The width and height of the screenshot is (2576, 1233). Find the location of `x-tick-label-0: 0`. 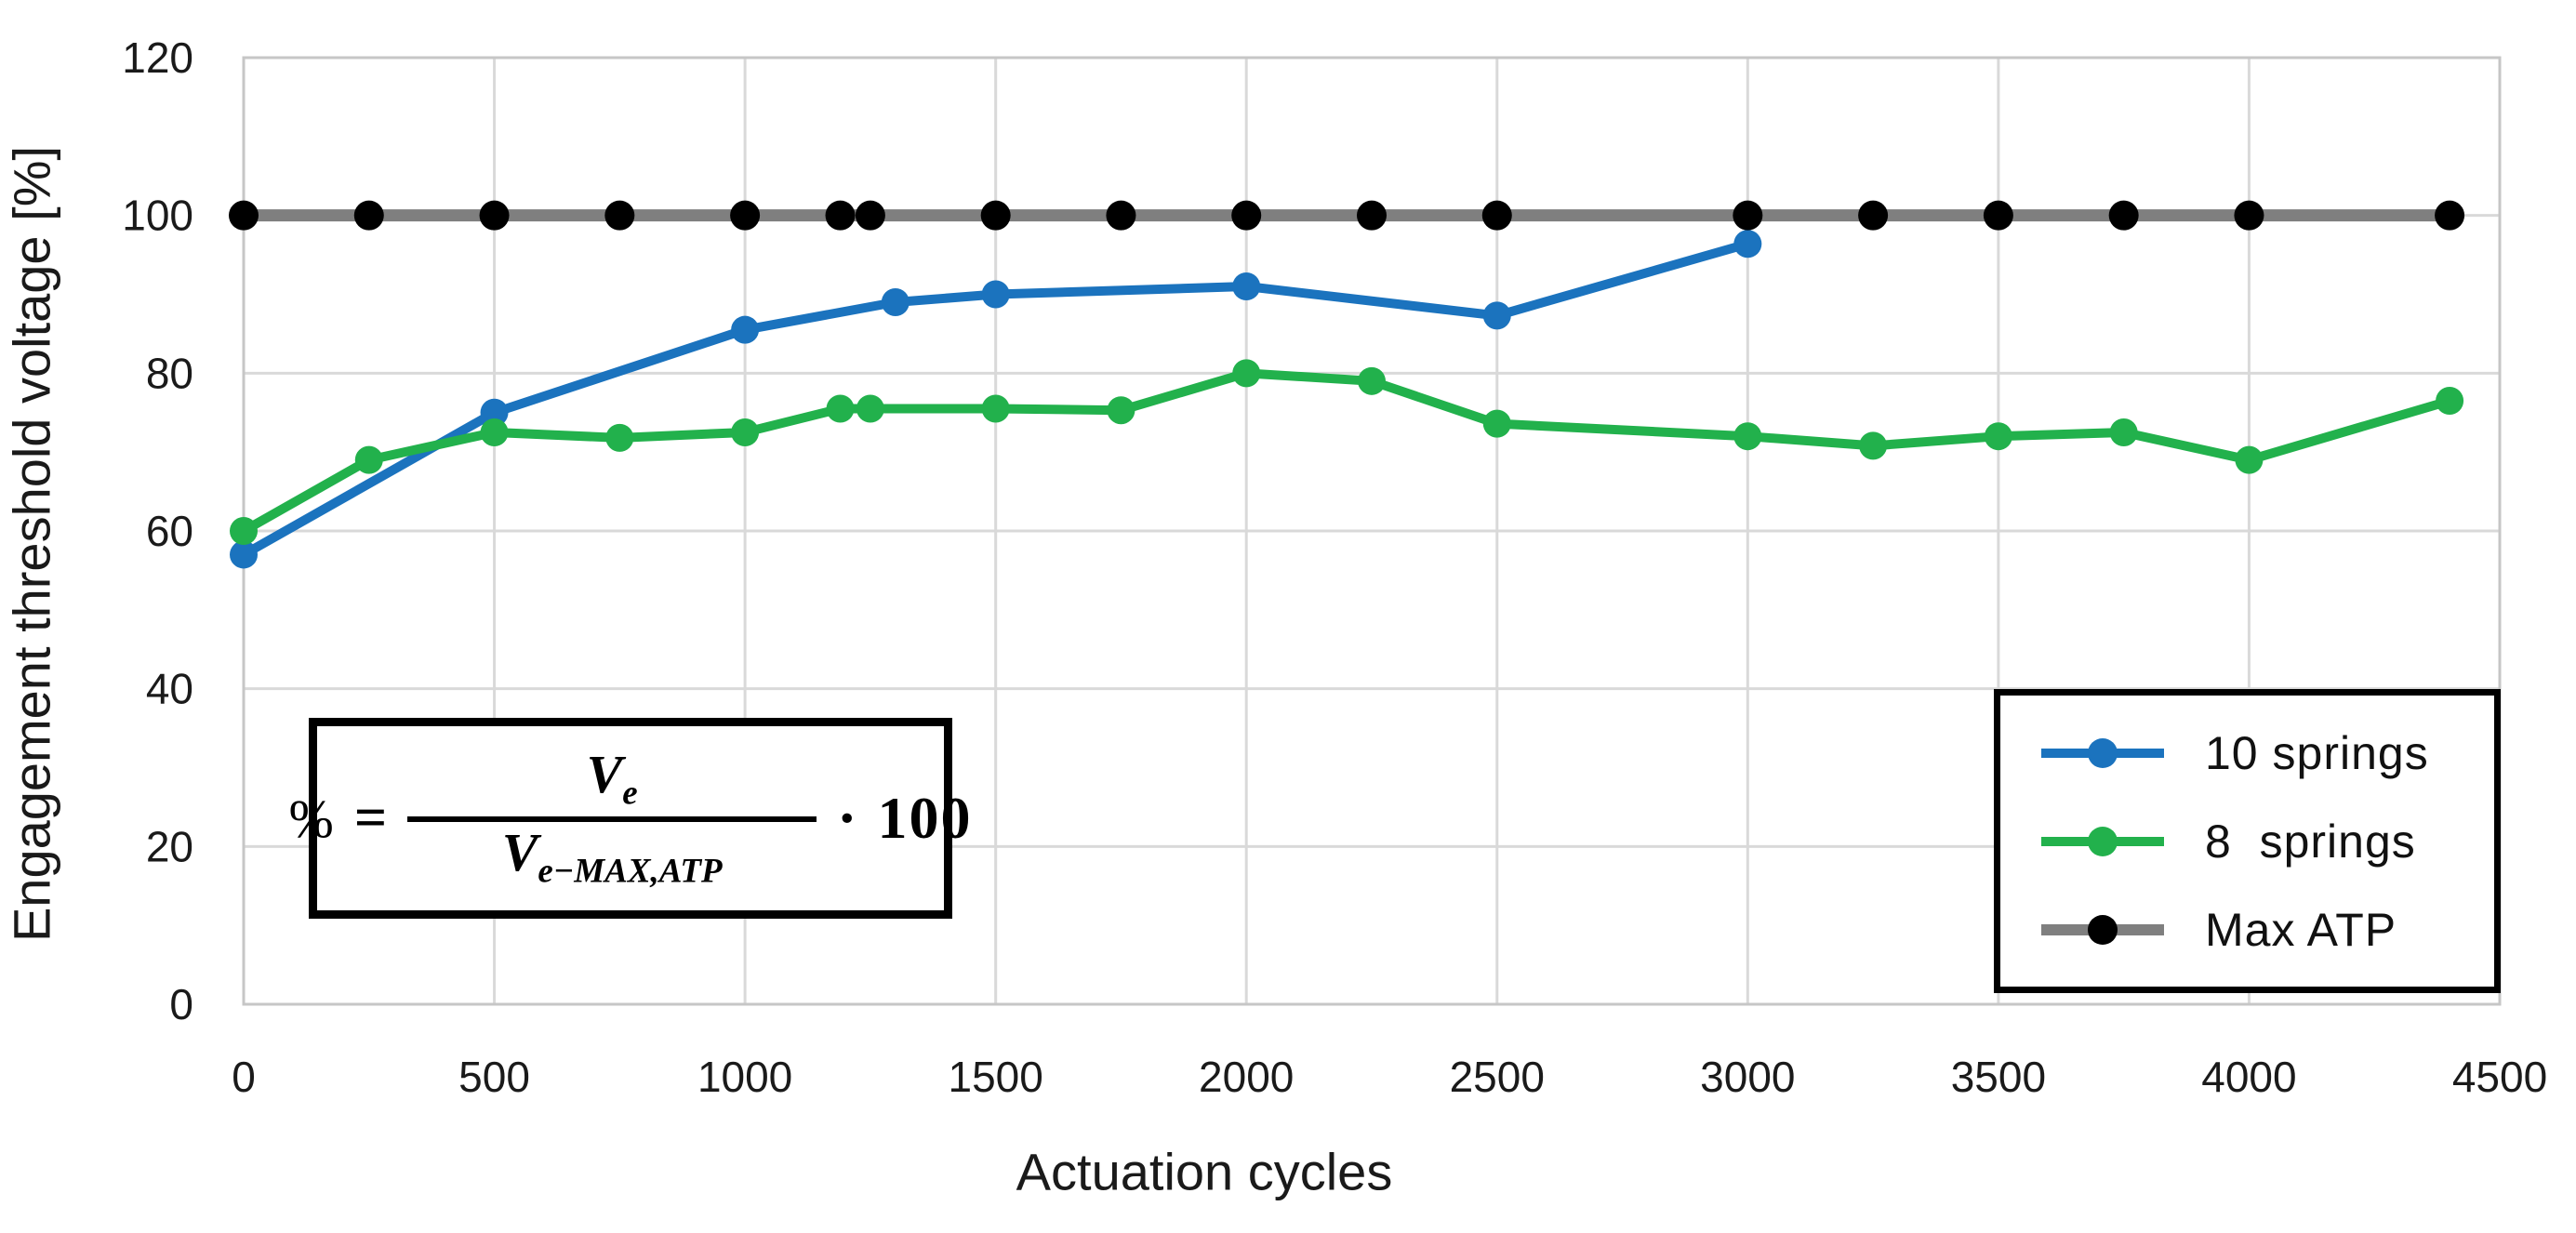

x-tick-label-0: 0 is located at coordinates (244, 1077).